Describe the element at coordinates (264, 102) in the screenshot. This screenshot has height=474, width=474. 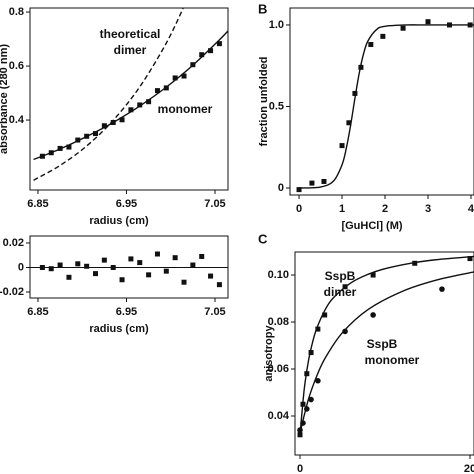
I see `y-axis-label: fraction unfolded` at that location.